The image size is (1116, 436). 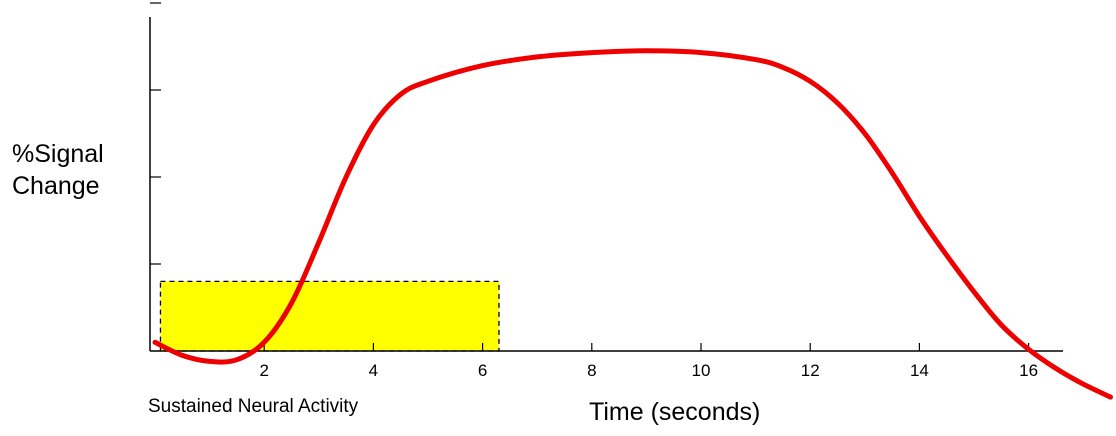 I want to click on x-tick-label: 2, so click(x=263, y=370).